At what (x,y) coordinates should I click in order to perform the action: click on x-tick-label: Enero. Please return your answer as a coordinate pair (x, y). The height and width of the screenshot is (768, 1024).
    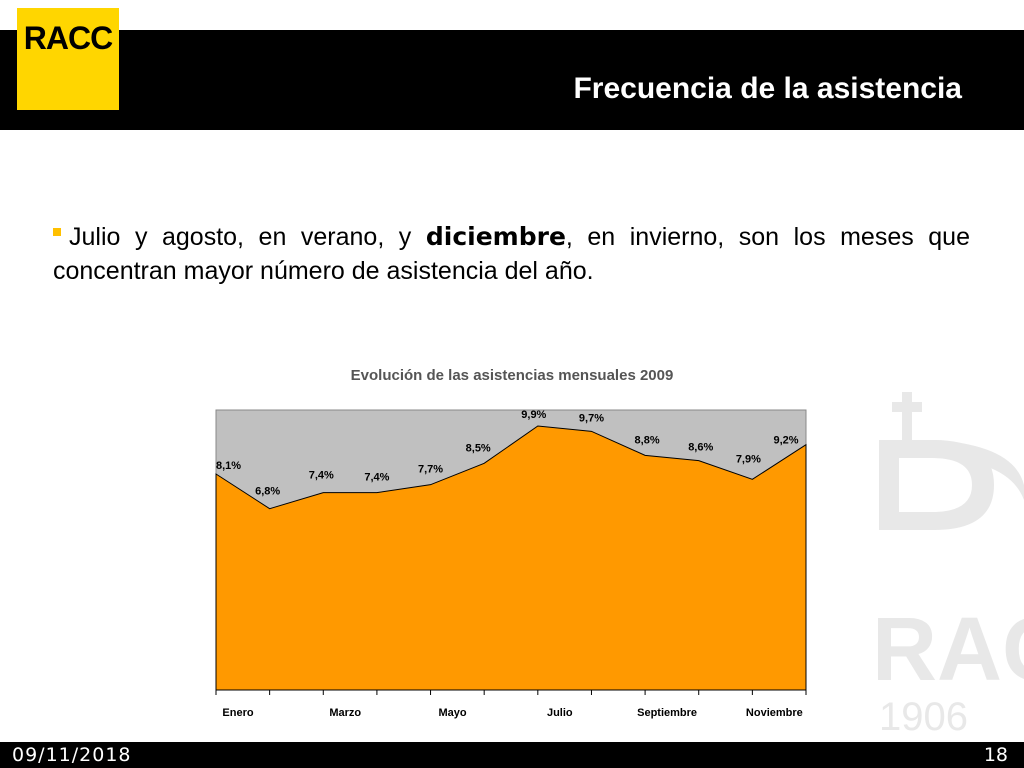
    Looking at the image, I should click on (237, 713).